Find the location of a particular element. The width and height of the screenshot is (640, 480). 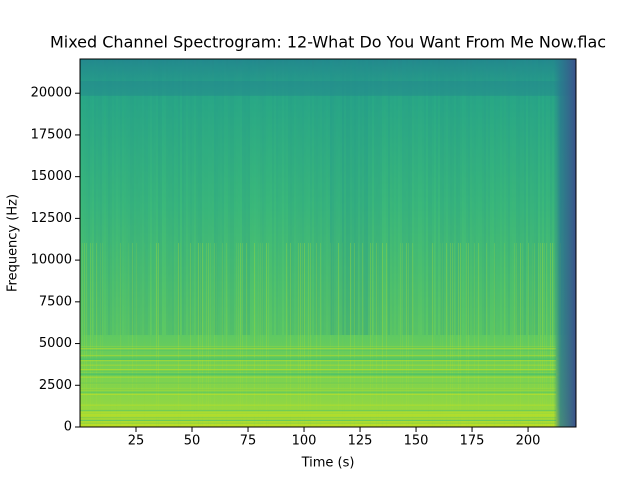

y-tick-label: 0 is located at coordinates (68, 427).